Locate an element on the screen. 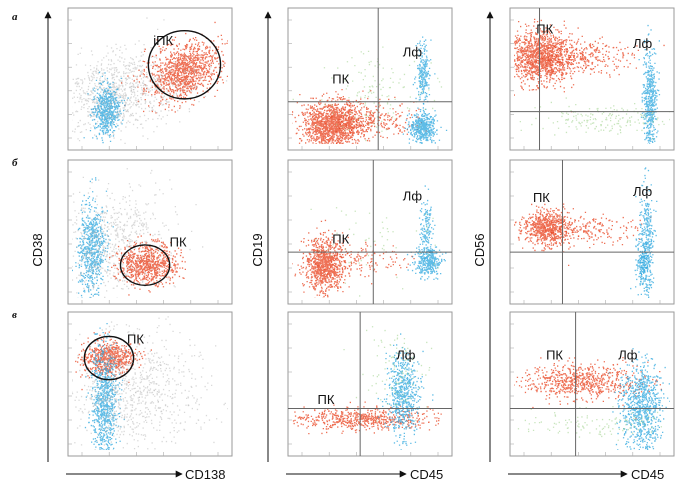 This screenshot has width=680, height=488. panel-b-3: ПК Лф is located at coordinates (592, 232).